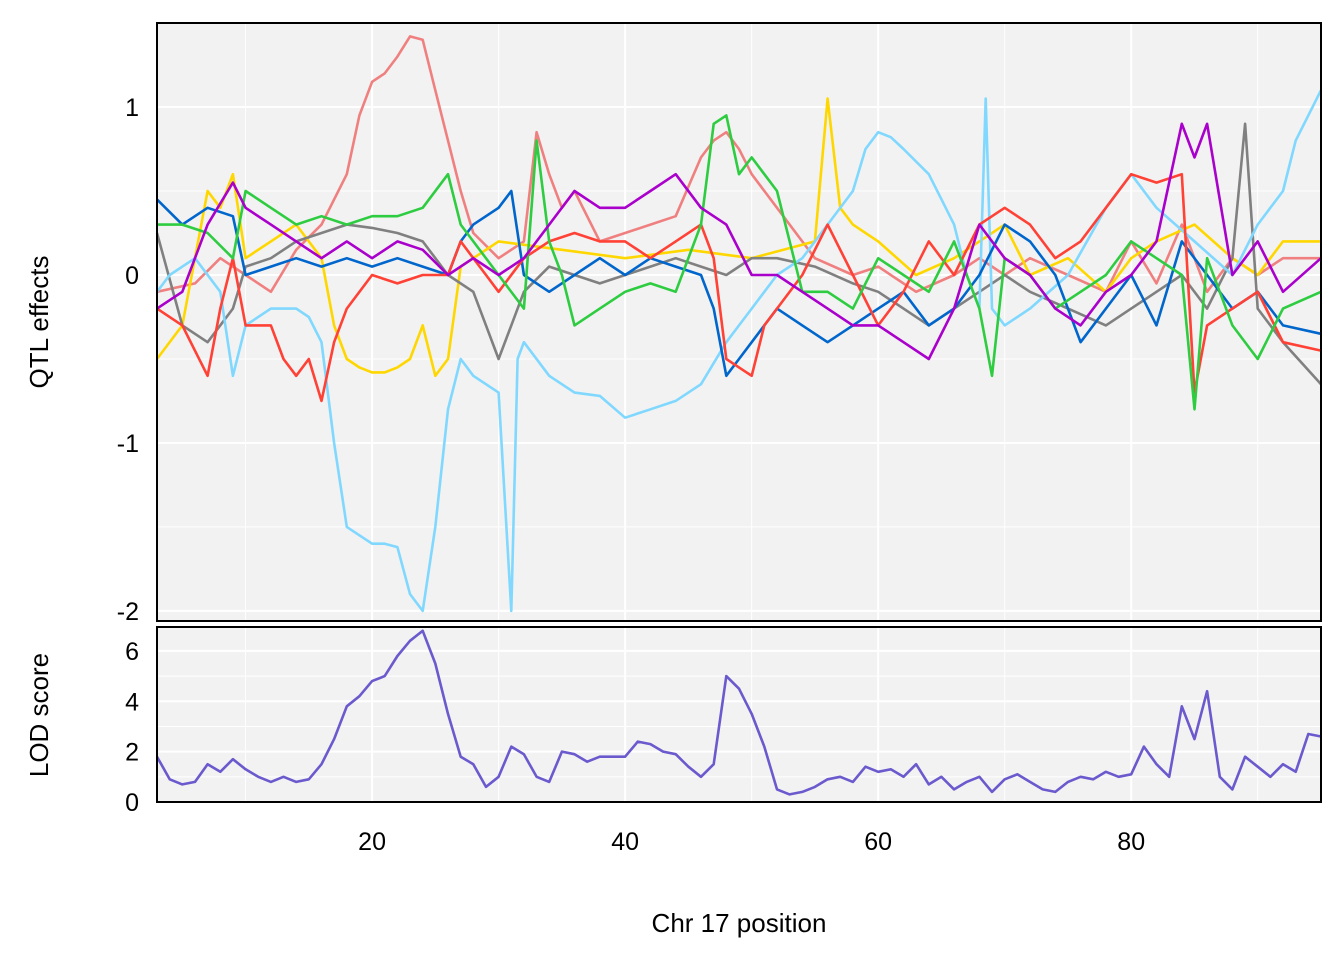  I want to click on lod-x-tick-label: 80, so click(1131, 842).